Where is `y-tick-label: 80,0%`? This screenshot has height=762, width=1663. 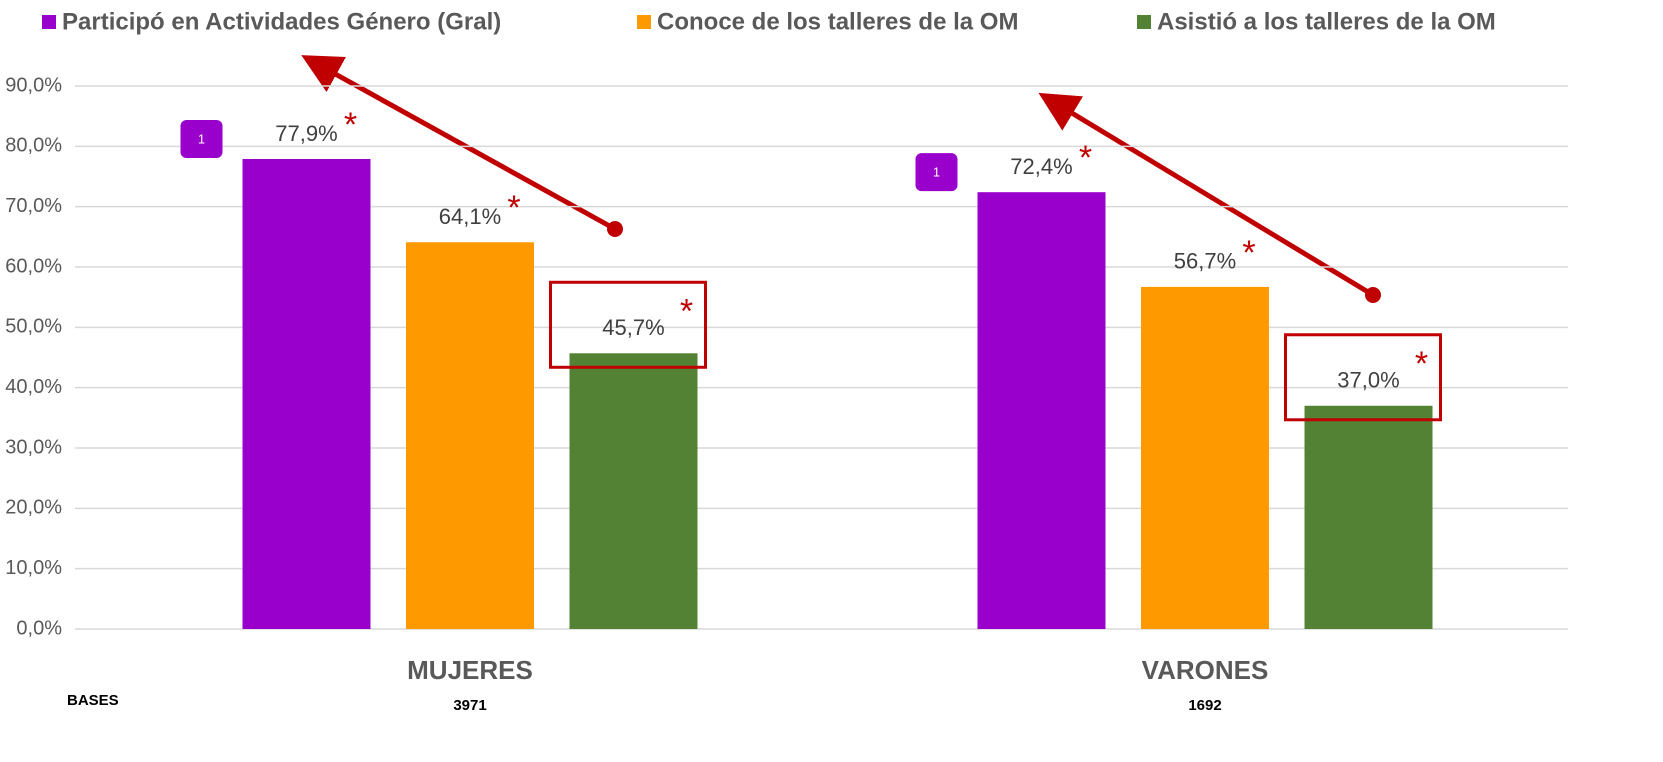 y-tick-label: 80,0% is located at coordinates (33, 146).